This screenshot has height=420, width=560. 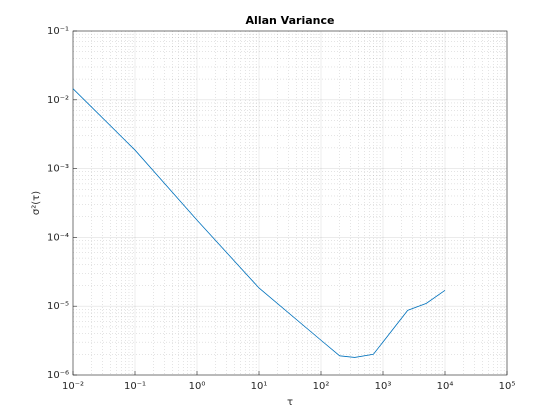 What do you see at coordinates (290, 20) in the screenshot?
I see `chart-title: Allan Variance` at bounding box center [290, 20].